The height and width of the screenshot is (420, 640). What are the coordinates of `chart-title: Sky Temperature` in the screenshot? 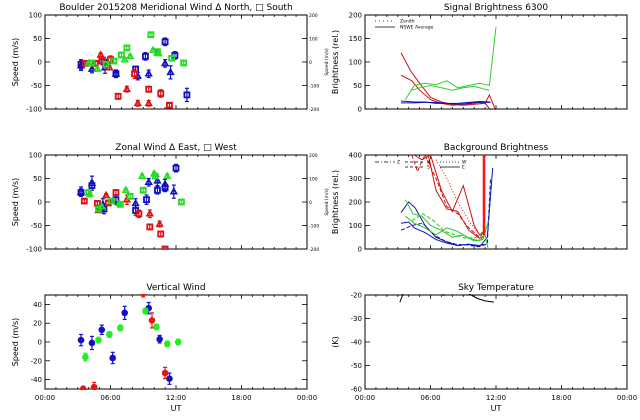 It's located at (496, 288).